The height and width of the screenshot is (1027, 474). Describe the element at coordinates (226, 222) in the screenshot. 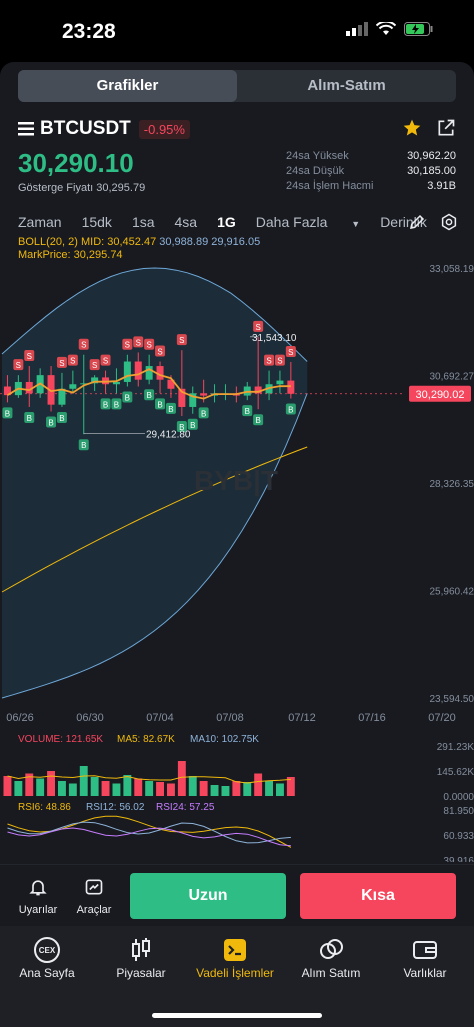

I see `tf-1d: 1G` at that location.